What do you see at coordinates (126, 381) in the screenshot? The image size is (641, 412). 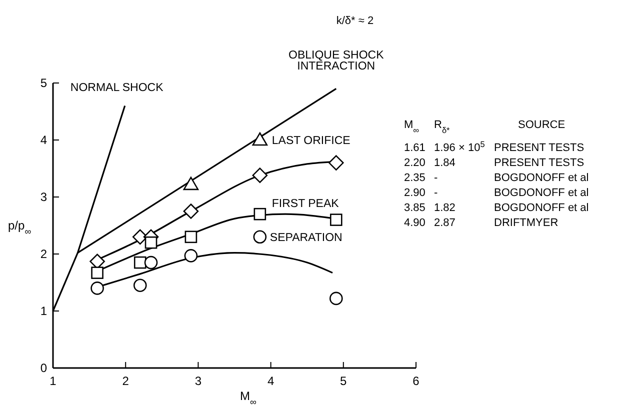 I see `x-tick-label: 2` at bounding box center [126, 381].